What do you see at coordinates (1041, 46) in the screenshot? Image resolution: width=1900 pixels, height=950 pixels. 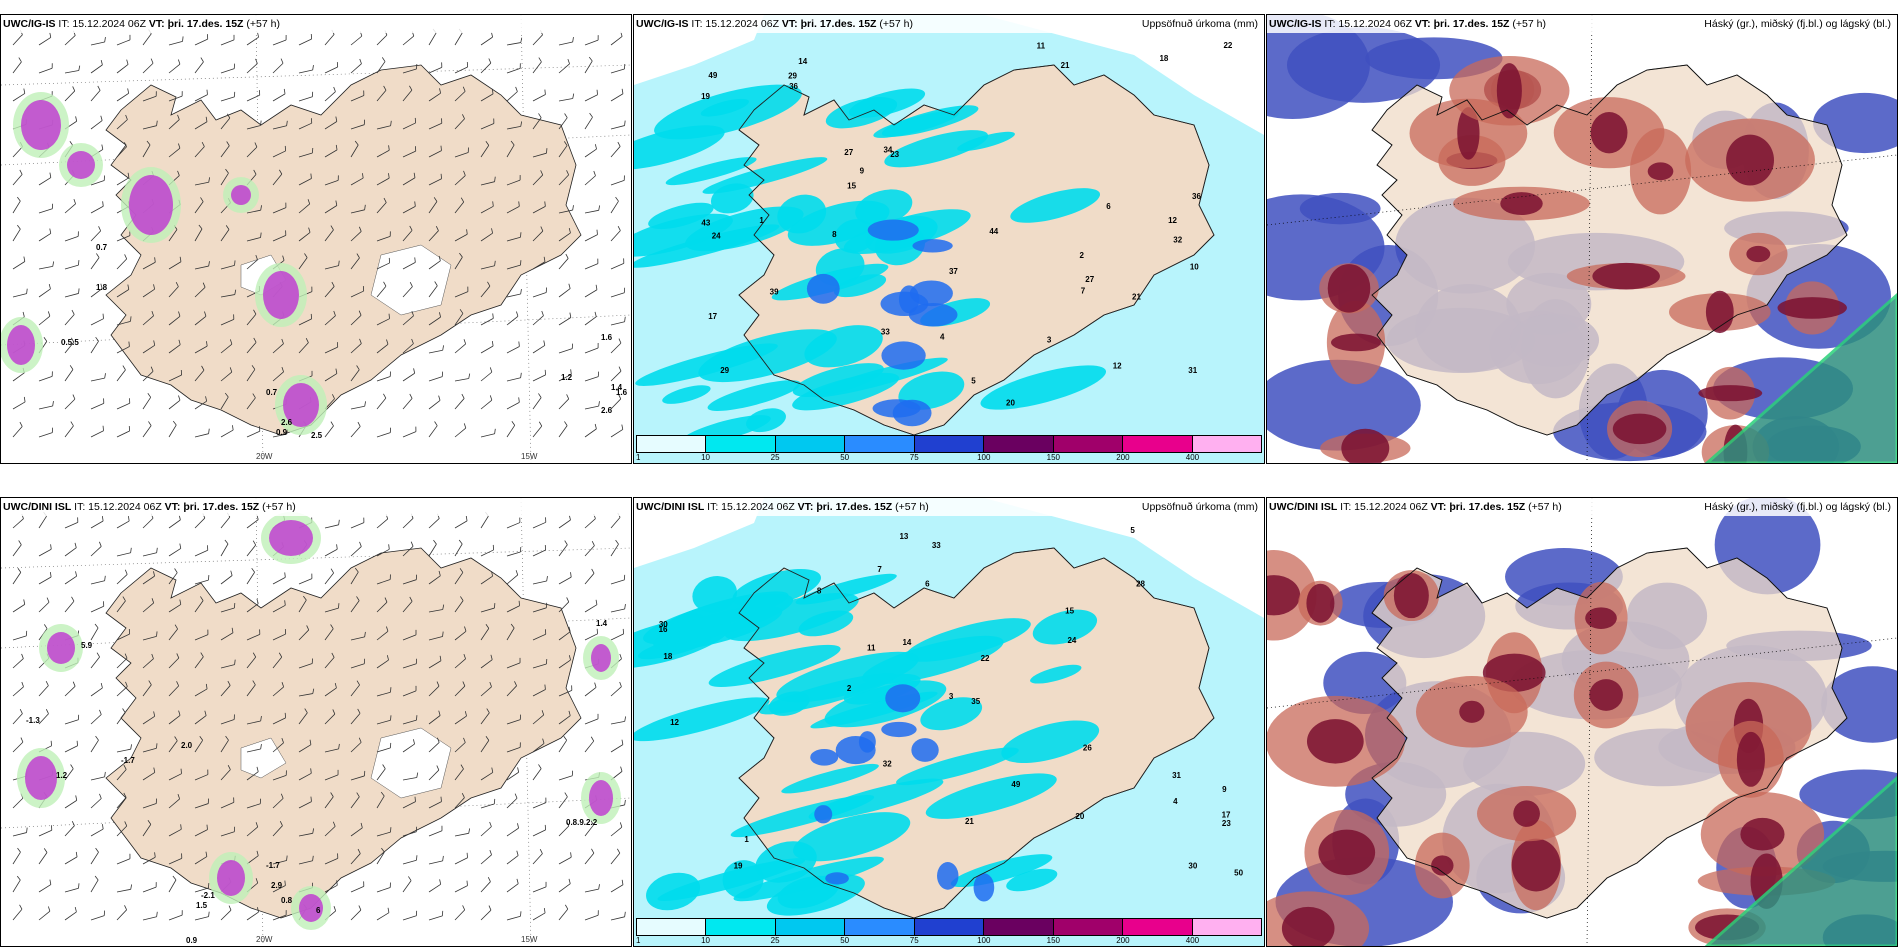 I see `value-label: 11` at bounding box center [1041, 46].